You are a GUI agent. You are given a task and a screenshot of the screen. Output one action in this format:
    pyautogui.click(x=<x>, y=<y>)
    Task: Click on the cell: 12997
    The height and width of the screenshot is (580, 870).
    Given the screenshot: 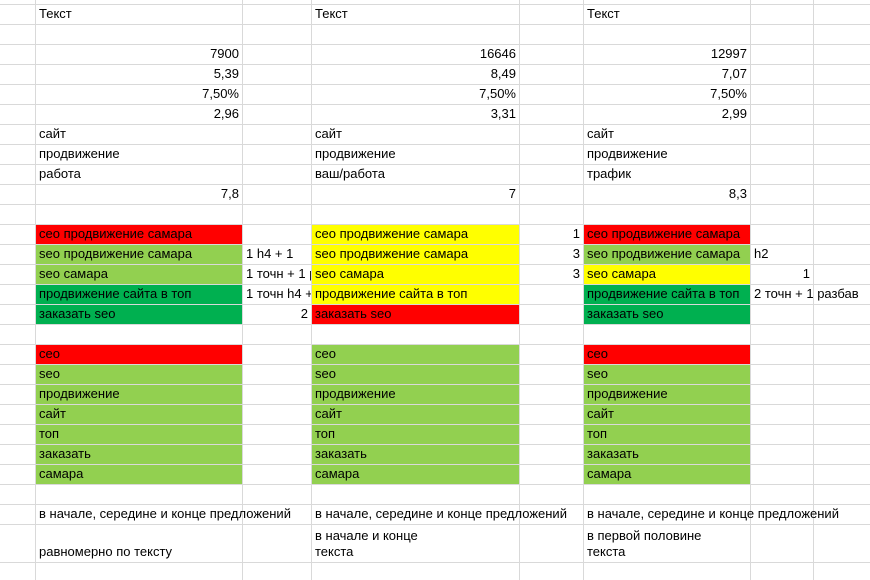 What is the action you would take?
    pyautogui.click(x=667, y=54)
    